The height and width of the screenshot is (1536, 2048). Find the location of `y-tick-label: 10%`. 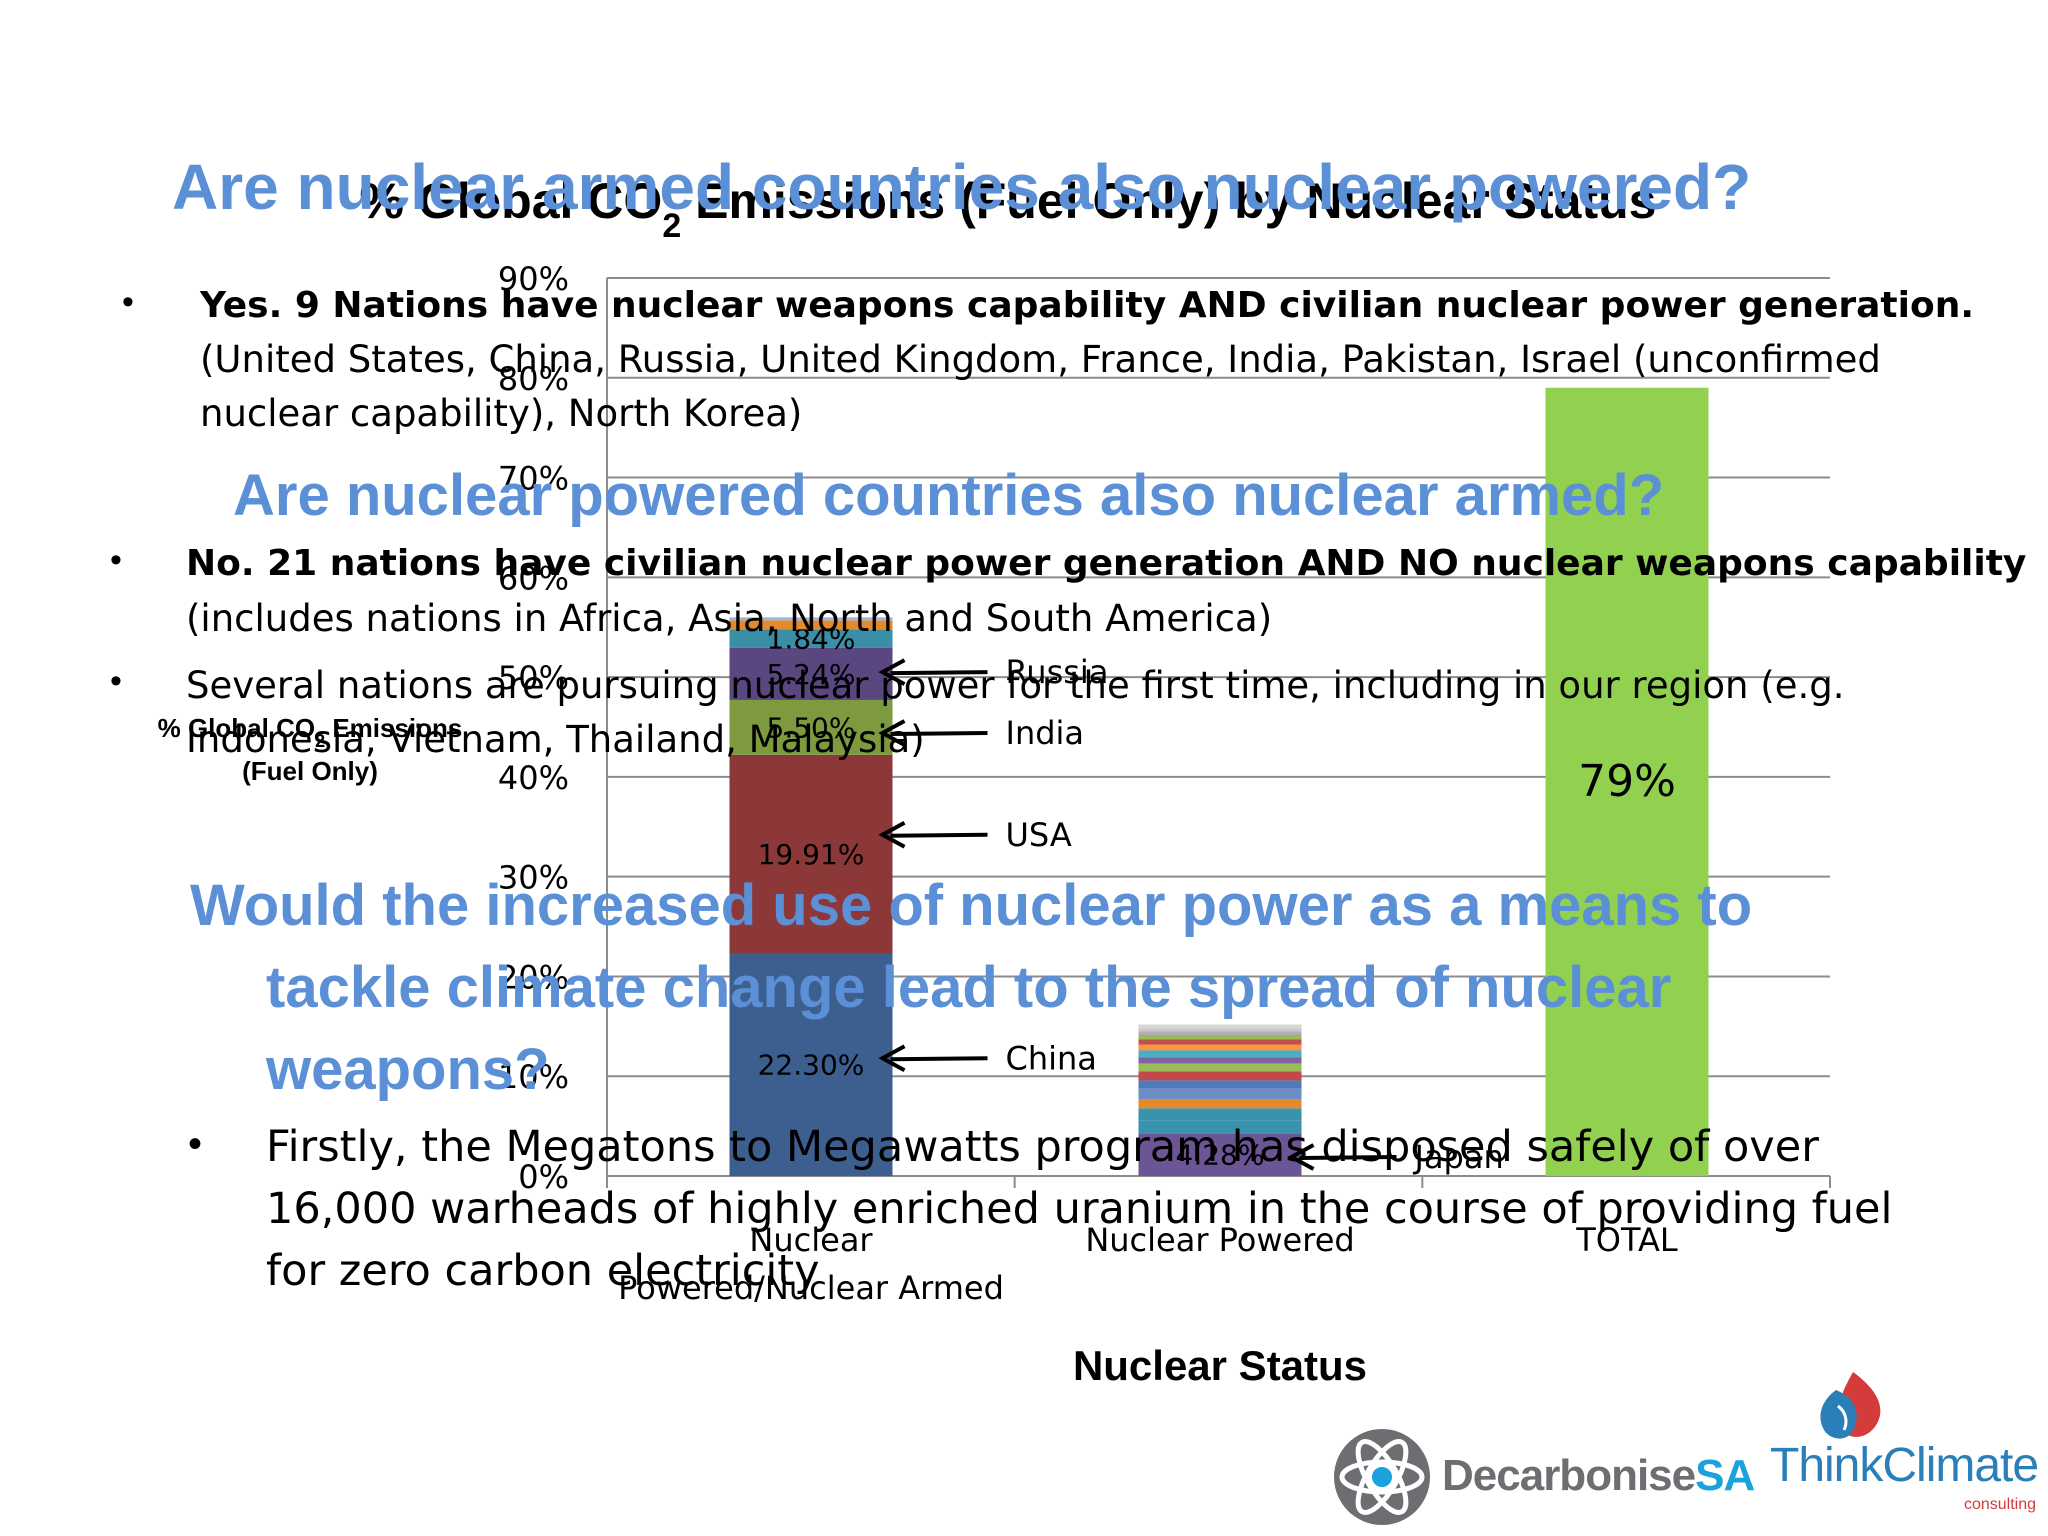

y-tick-label: 10% is located at coordinates (533, 1077).